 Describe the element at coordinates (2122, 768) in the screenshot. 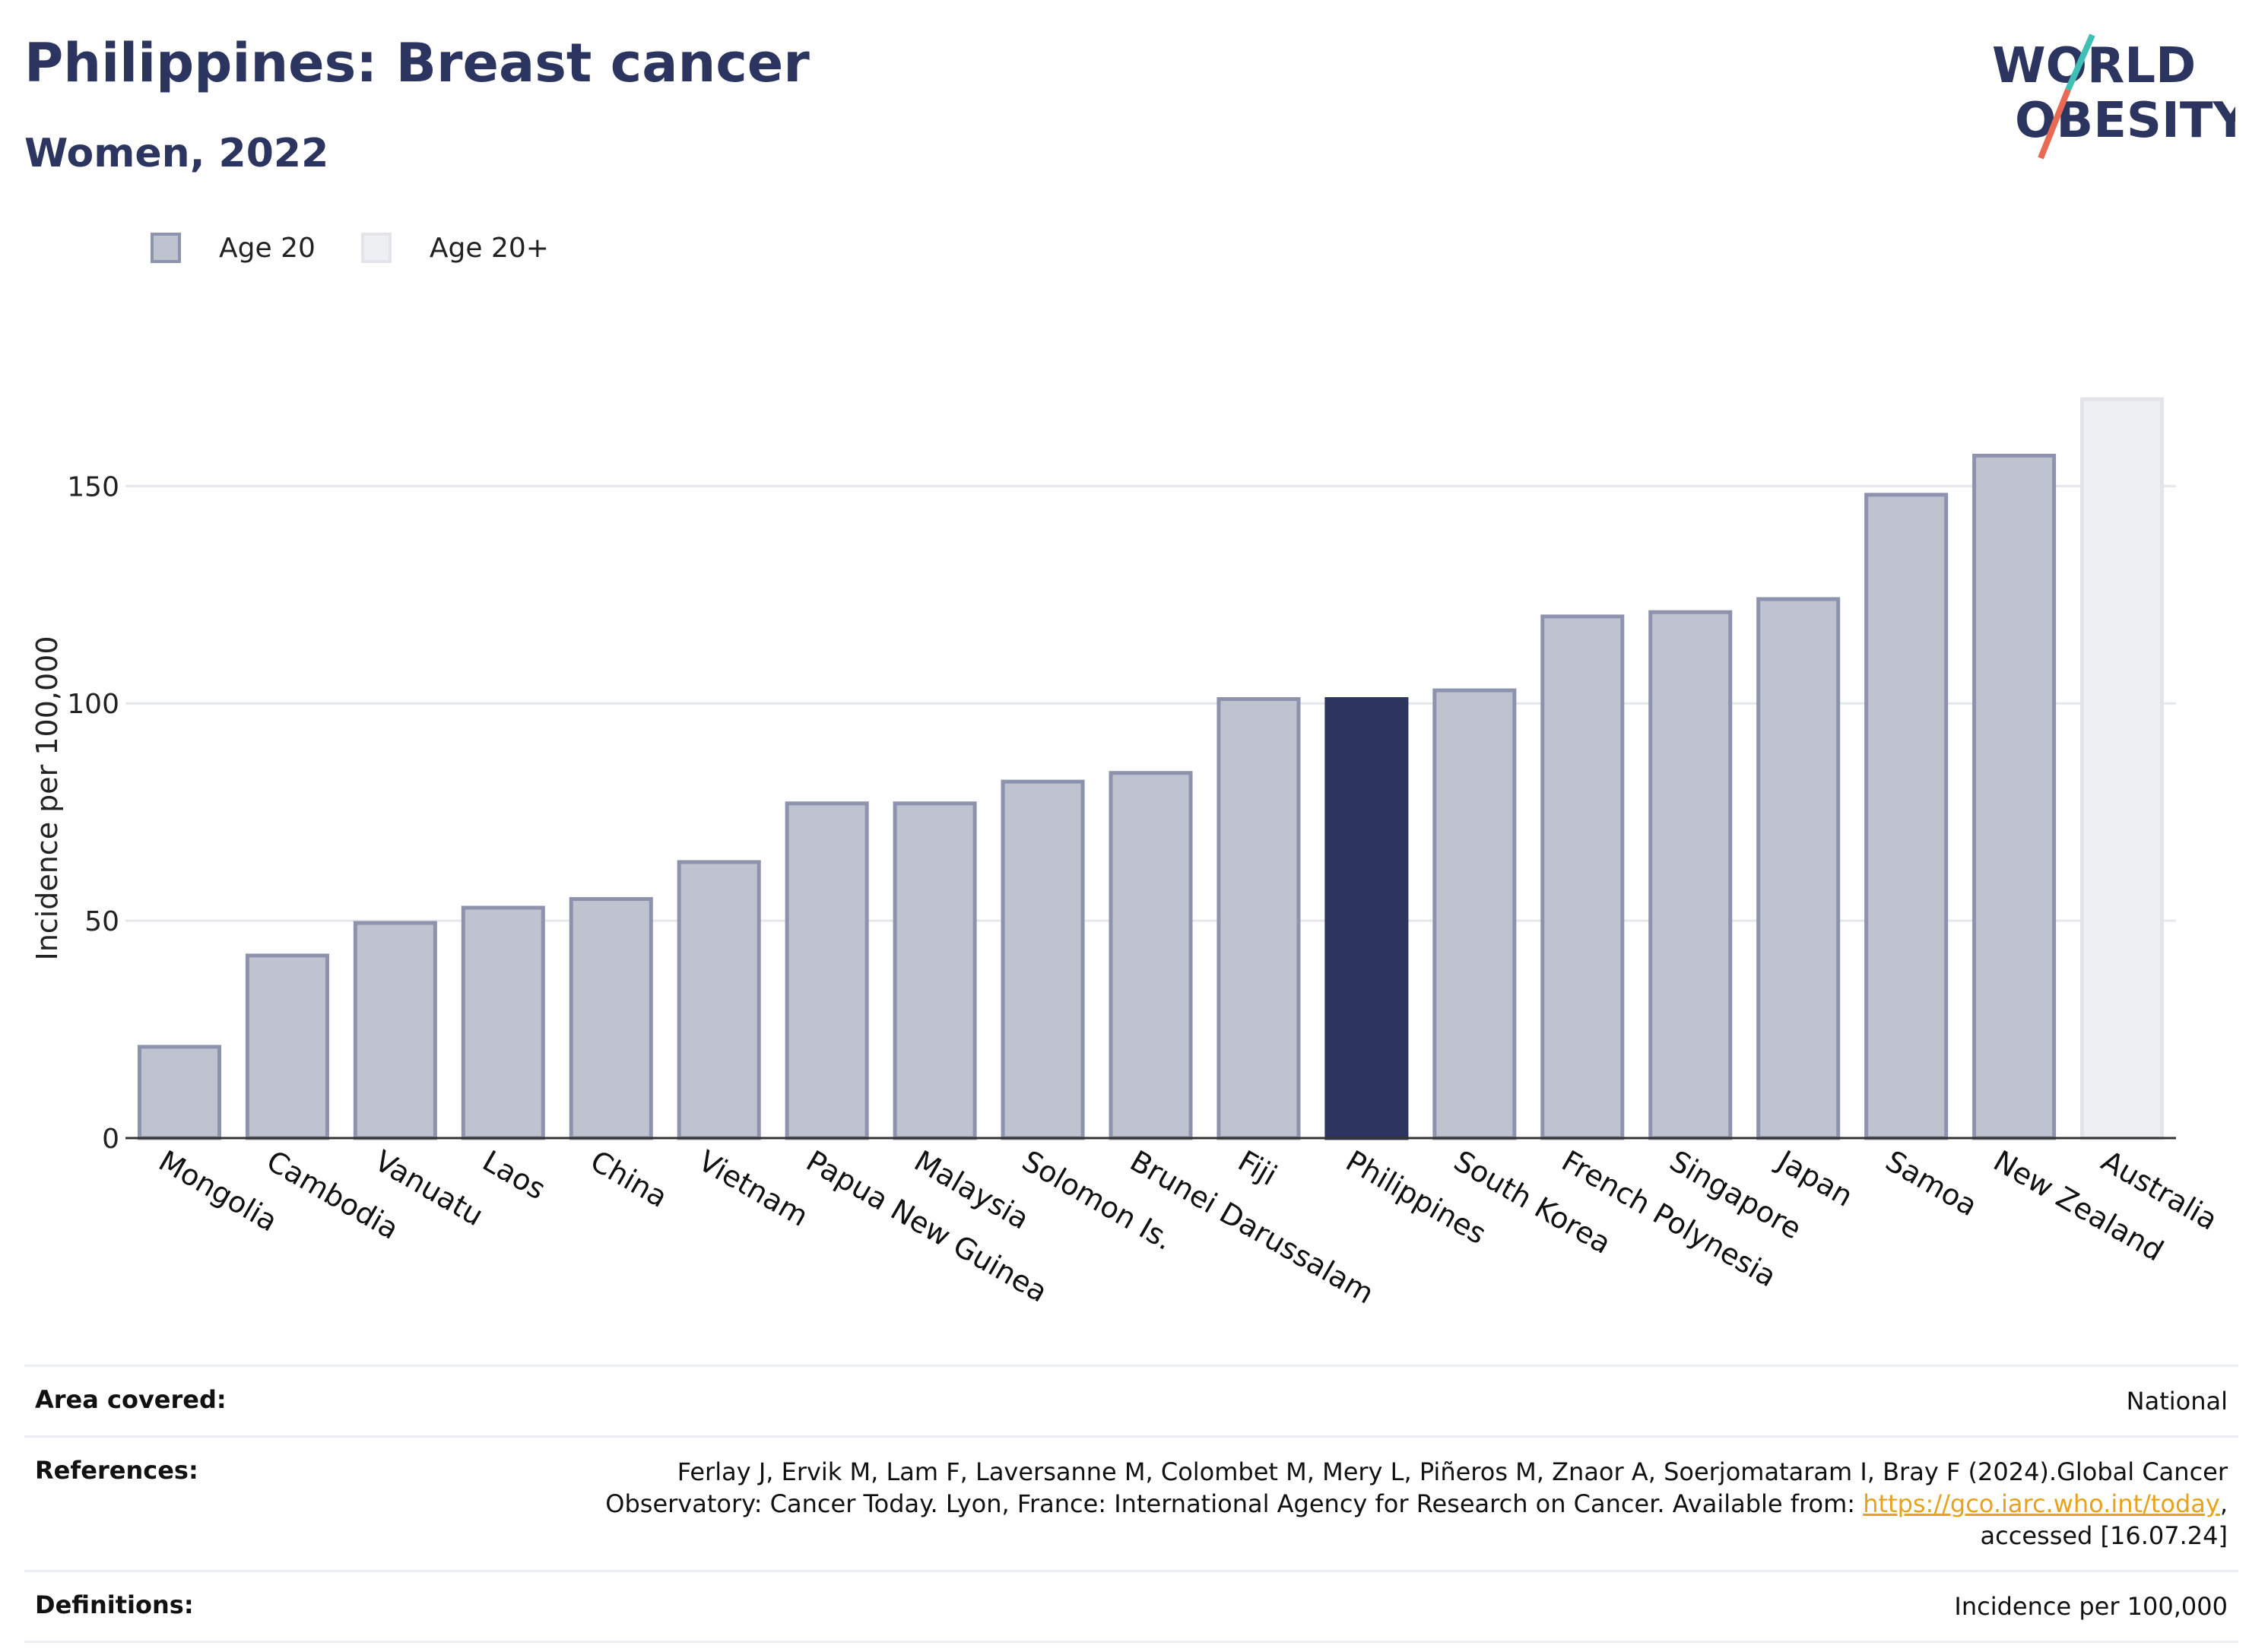

I see `bar-australia` at that location.